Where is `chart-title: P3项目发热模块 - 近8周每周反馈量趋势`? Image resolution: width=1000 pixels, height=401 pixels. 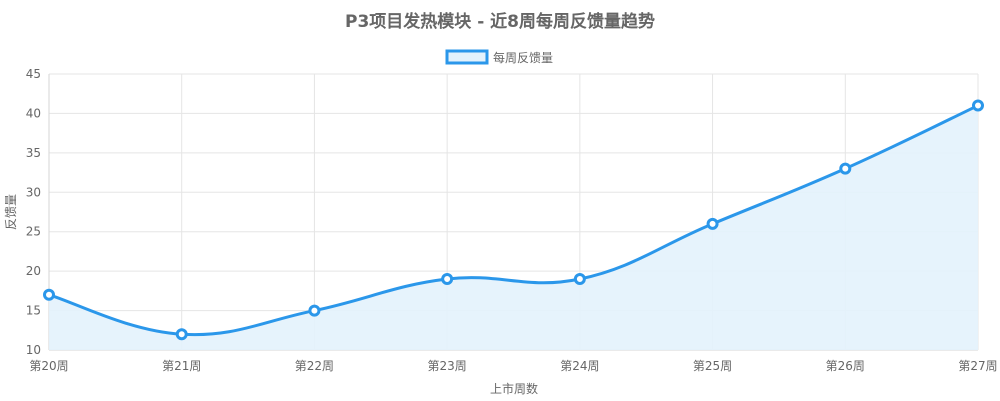 chart-title: P3项目发热模块 - 近8周每周反馈量趋势 is located at coordinates (500, 21).